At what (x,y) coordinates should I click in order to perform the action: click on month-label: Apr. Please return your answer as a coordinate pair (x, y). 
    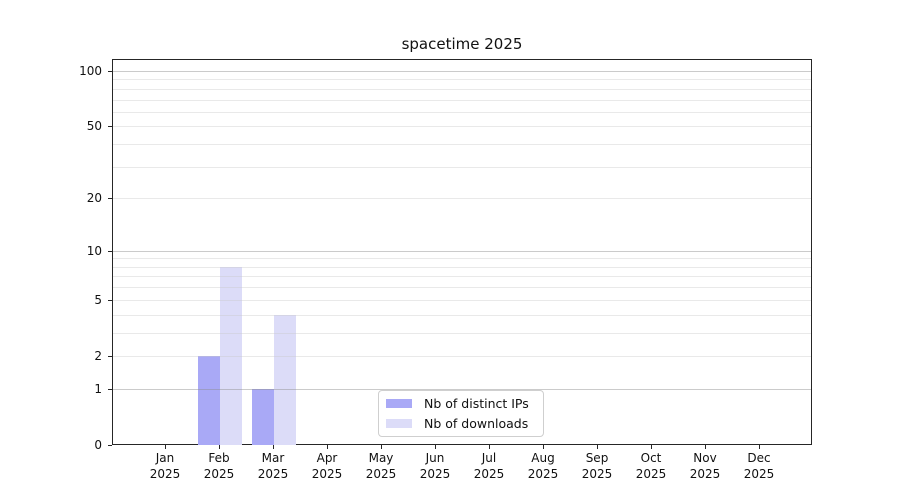
    Looking at the image, I should click on (327, 458).